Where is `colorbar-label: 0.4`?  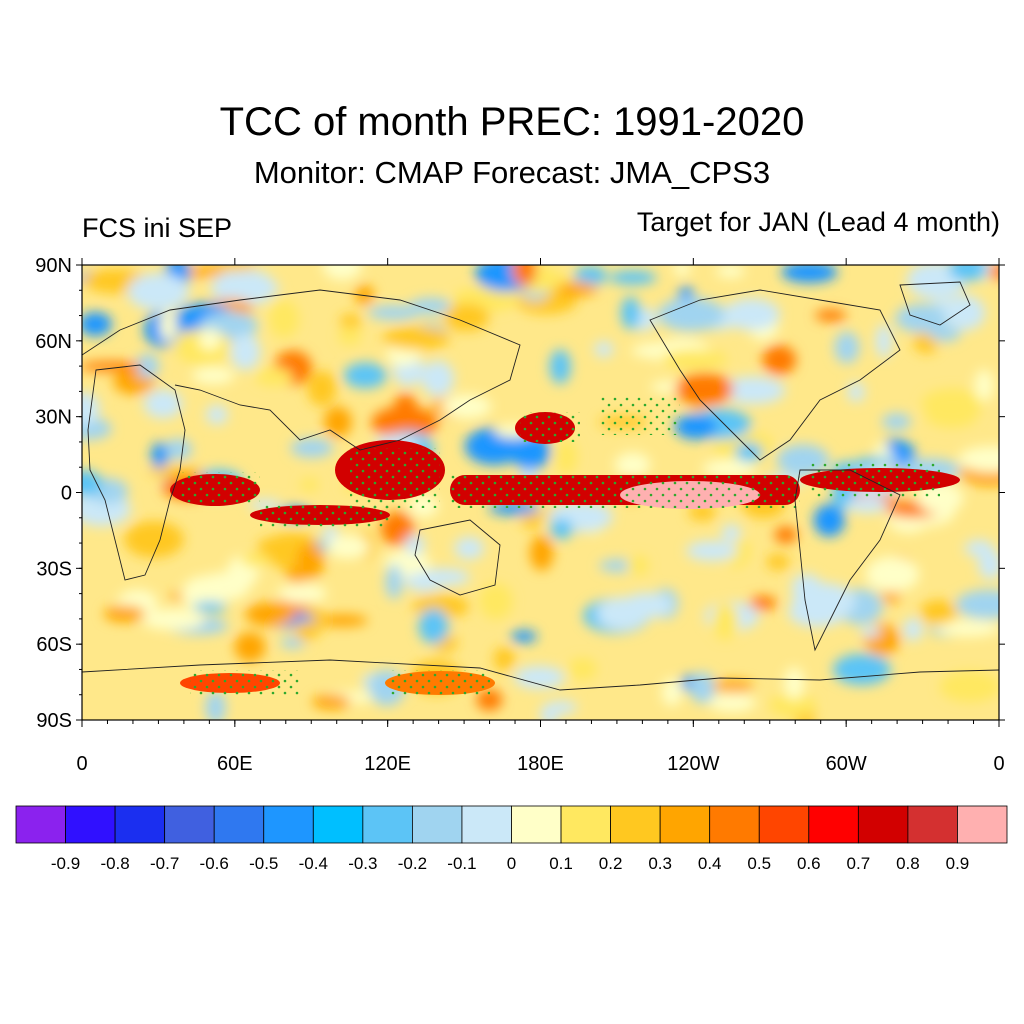 colorbar-label: 0.4 is located at coordinates (710, 863).